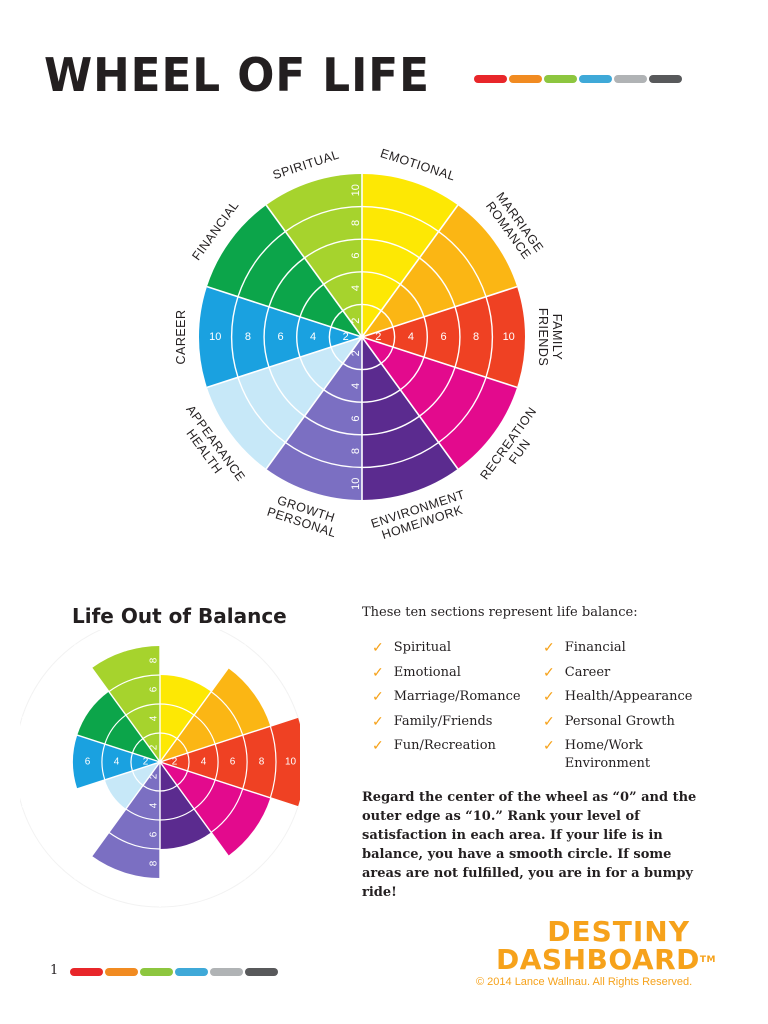  What do you see at coordinates (457, 722) in the screenshot?
I see `list-item: ✓ Family/Friends` at bounding box center [457, 722].